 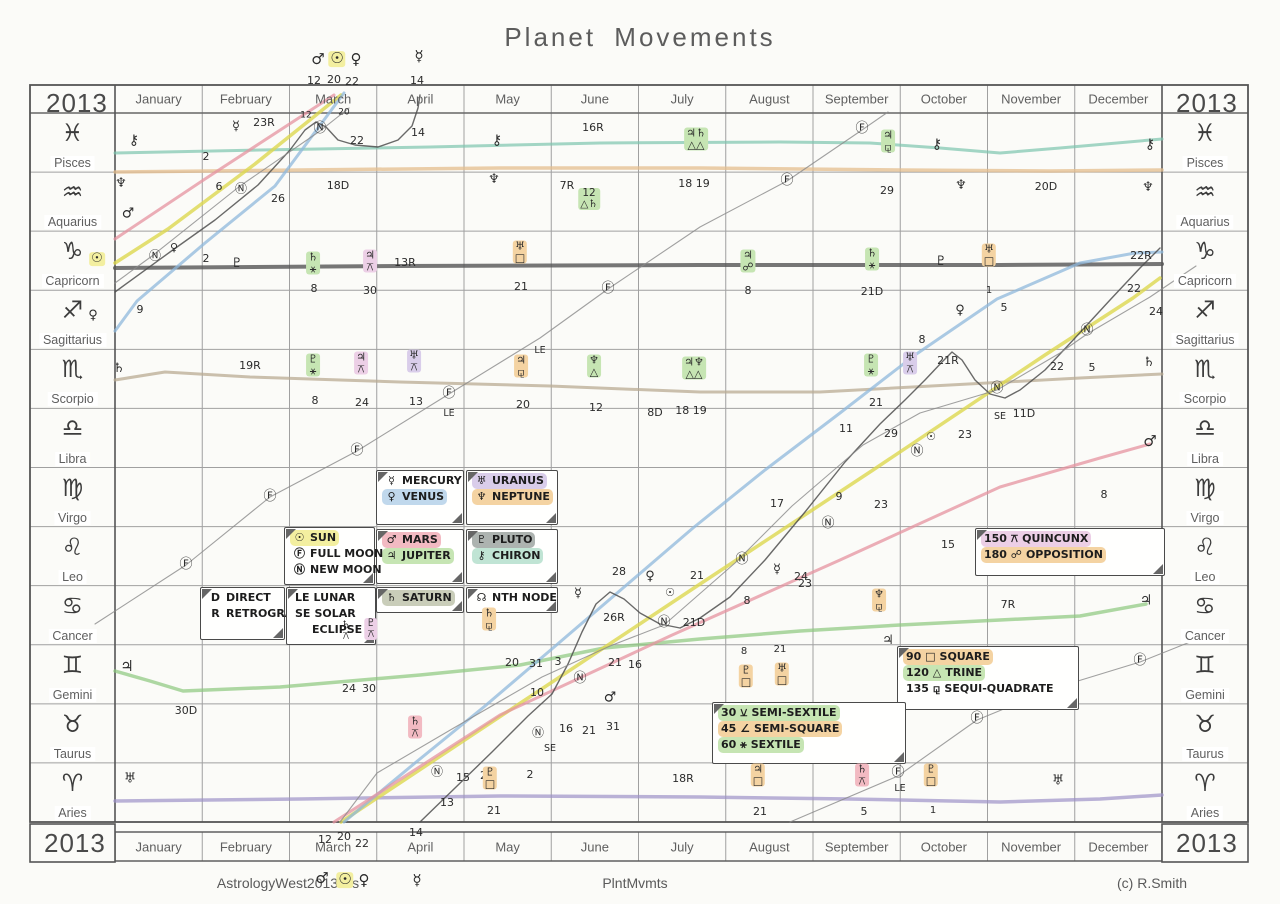 What do you see at coordinates (72, 369) in the screenshot?
I see `sign-glyph-left-scorpio: ♏` at bounding box center [72, 369].